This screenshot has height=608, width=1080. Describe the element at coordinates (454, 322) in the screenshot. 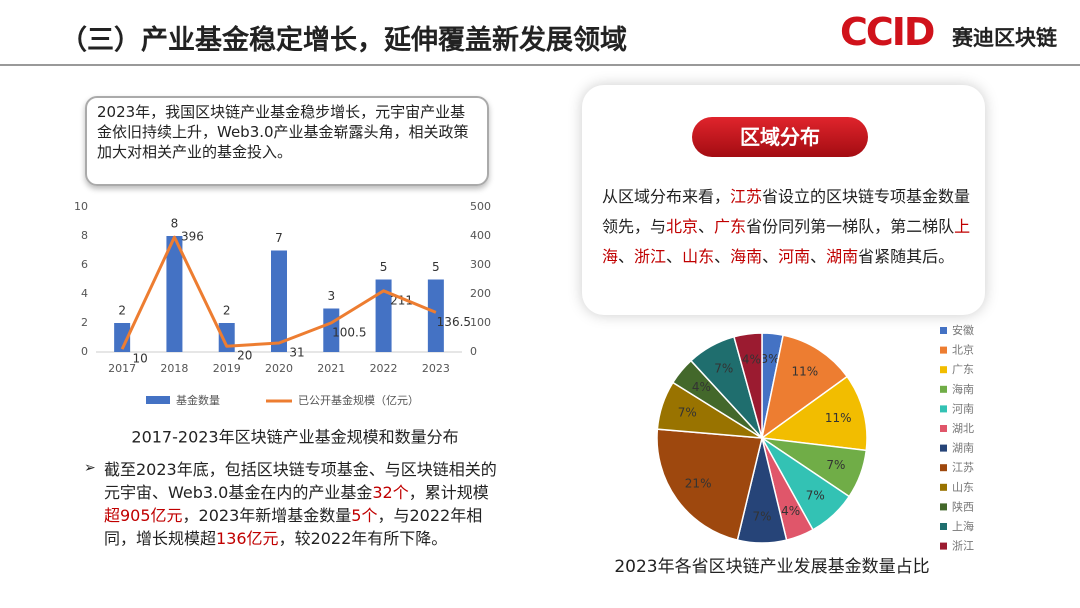

I see `line-label: 136.5` at that location.